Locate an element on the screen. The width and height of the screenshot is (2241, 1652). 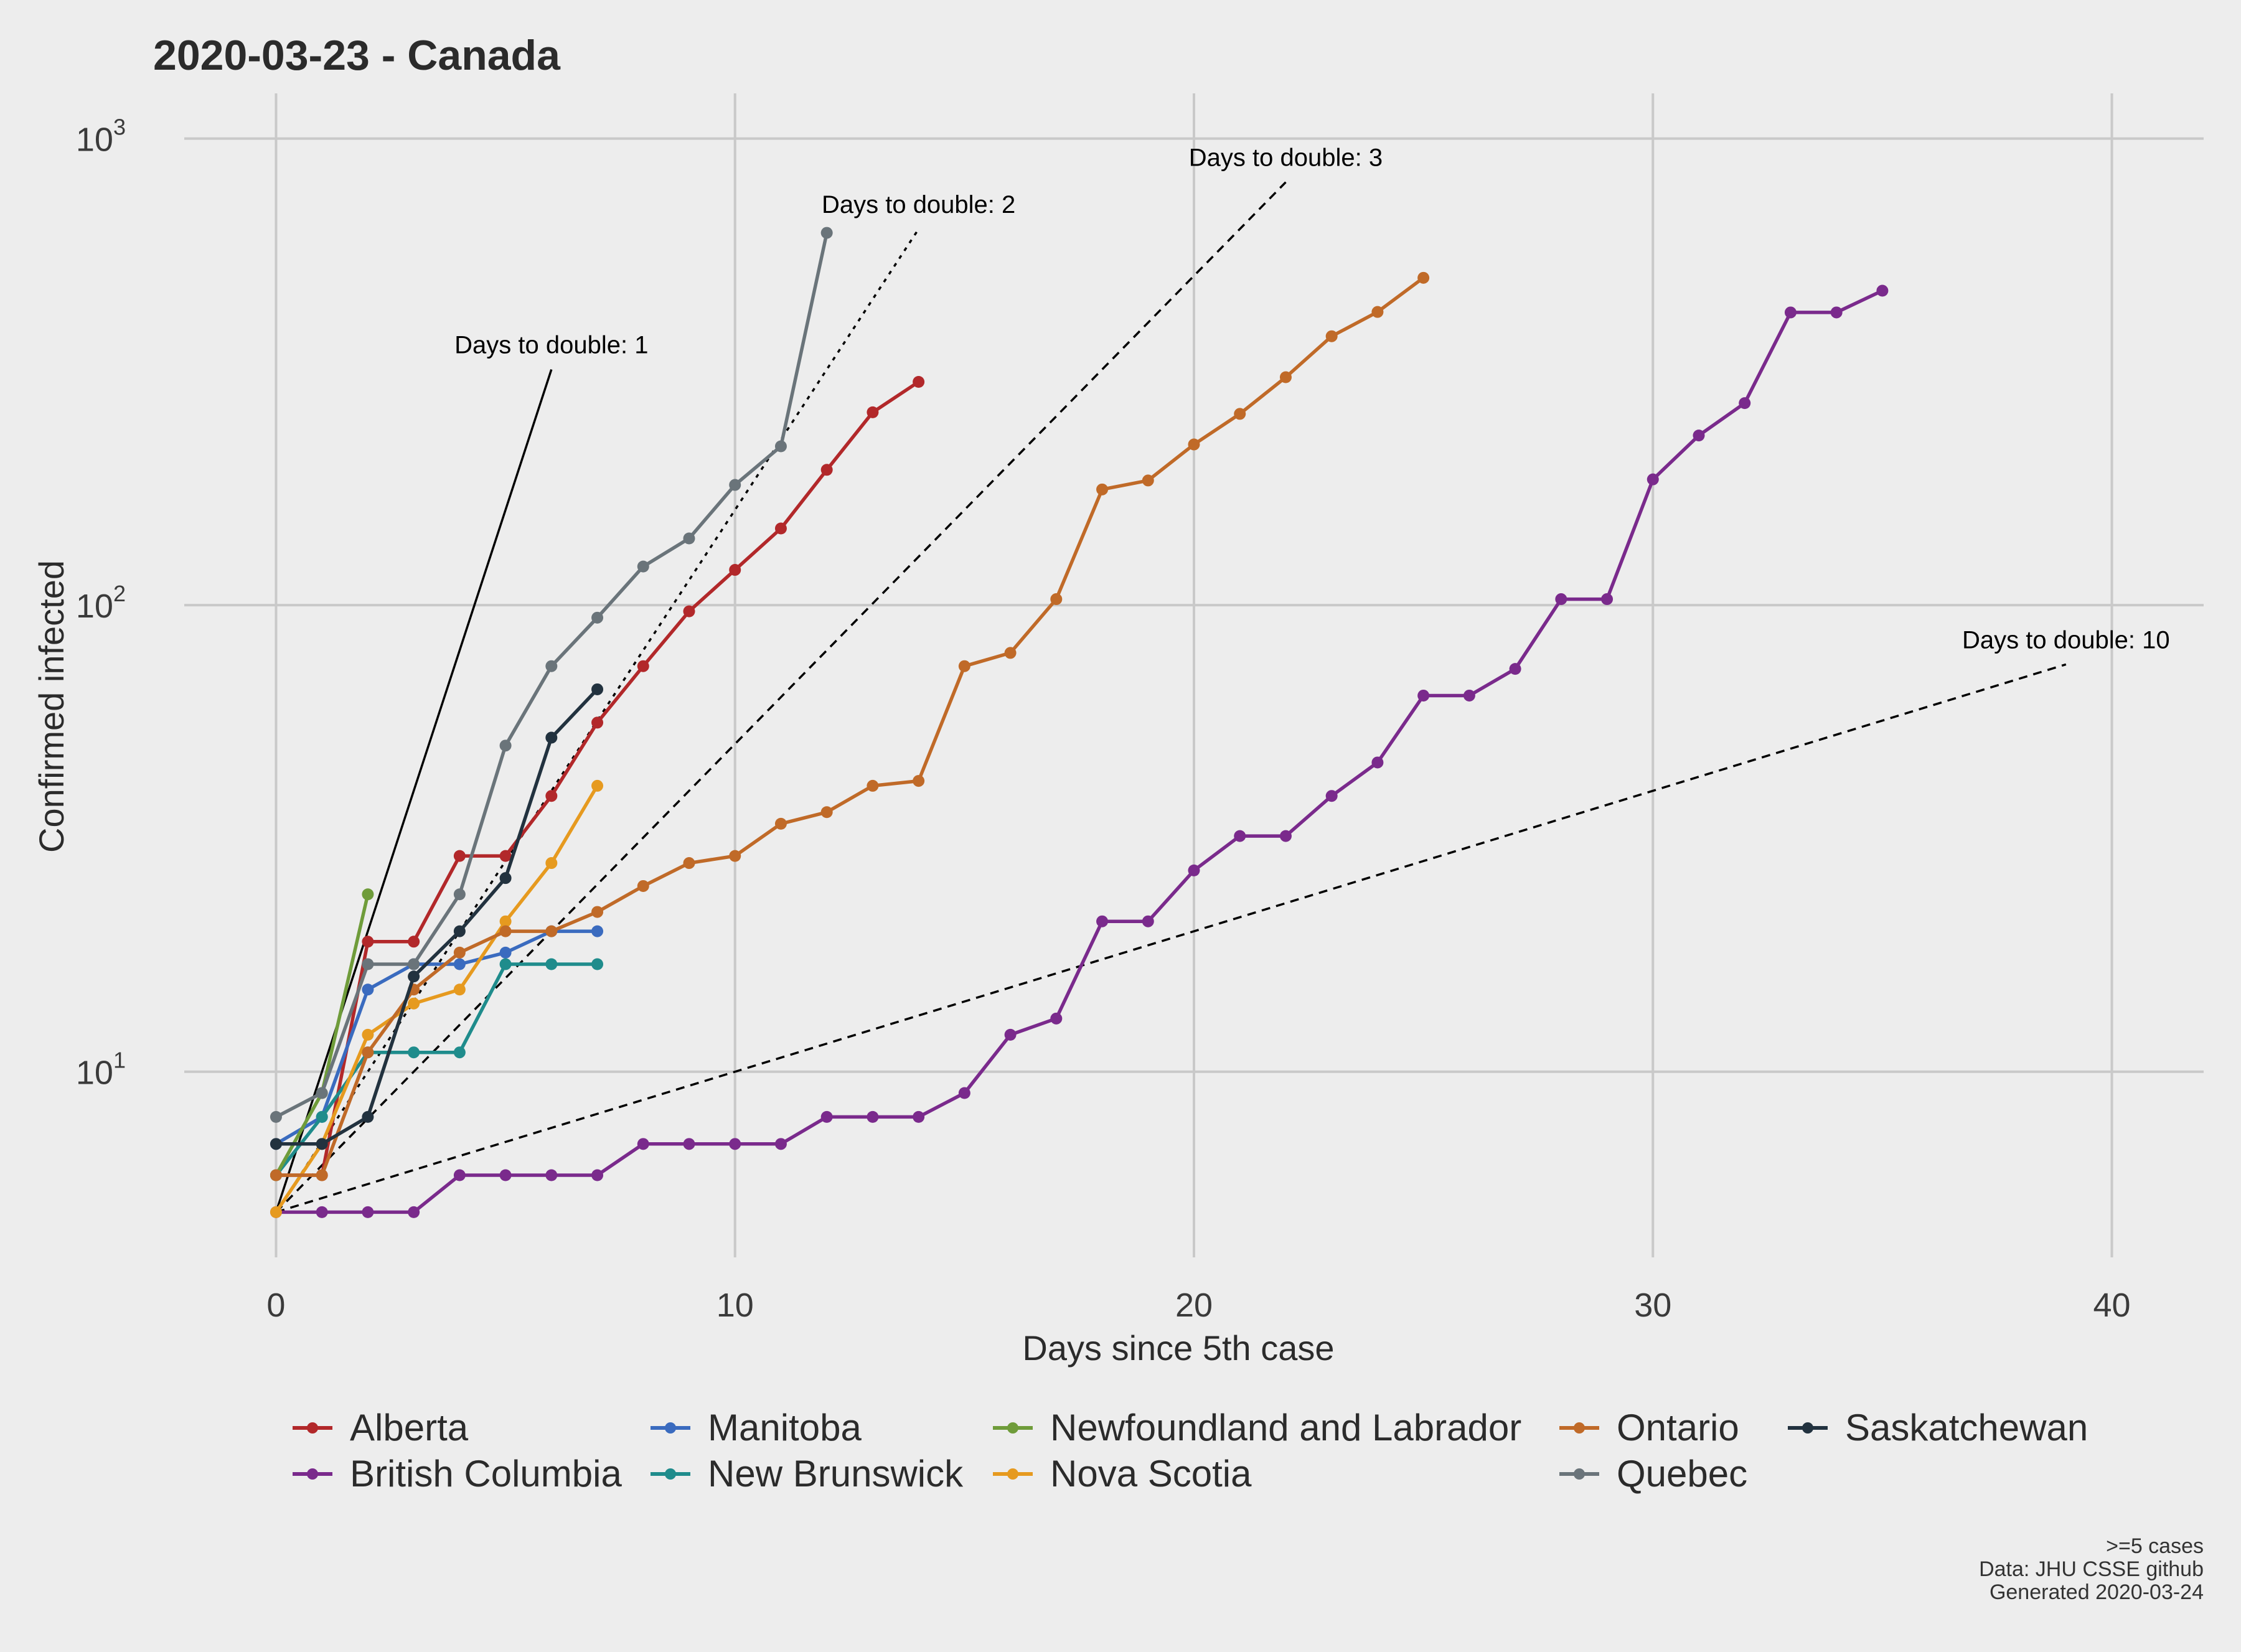
reference-label-days-to-double-1: Days to double: 1 is located at coordinates (551, 345).